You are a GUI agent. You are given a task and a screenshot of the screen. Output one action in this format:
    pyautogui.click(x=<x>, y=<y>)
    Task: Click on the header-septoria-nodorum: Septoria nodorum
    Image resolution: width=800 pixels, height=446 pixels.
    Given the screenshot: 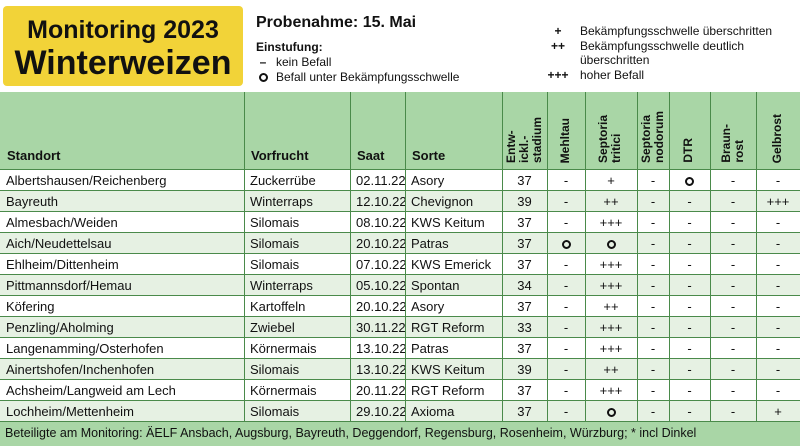 What is the action you would take?
    pyautogui.click(x=653, y=130)
    